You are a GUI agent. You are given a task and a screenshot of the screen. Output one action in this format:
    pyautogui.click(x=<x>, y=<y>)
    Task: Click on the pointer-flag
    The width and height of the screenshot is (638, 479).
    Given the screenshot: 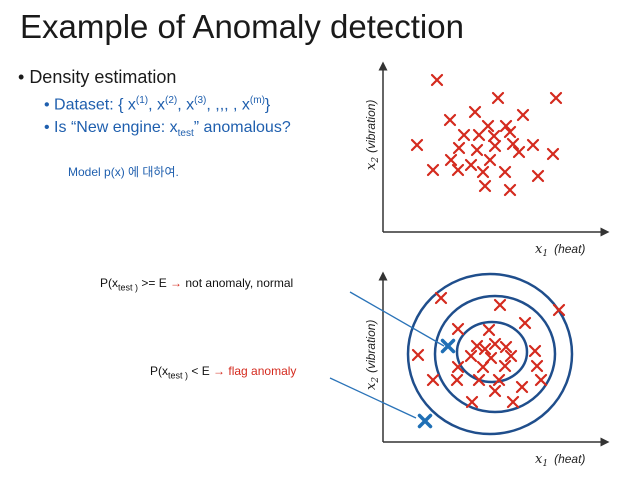 What is the action you would take?
    pyautogui.click(x=373, y=398)
    